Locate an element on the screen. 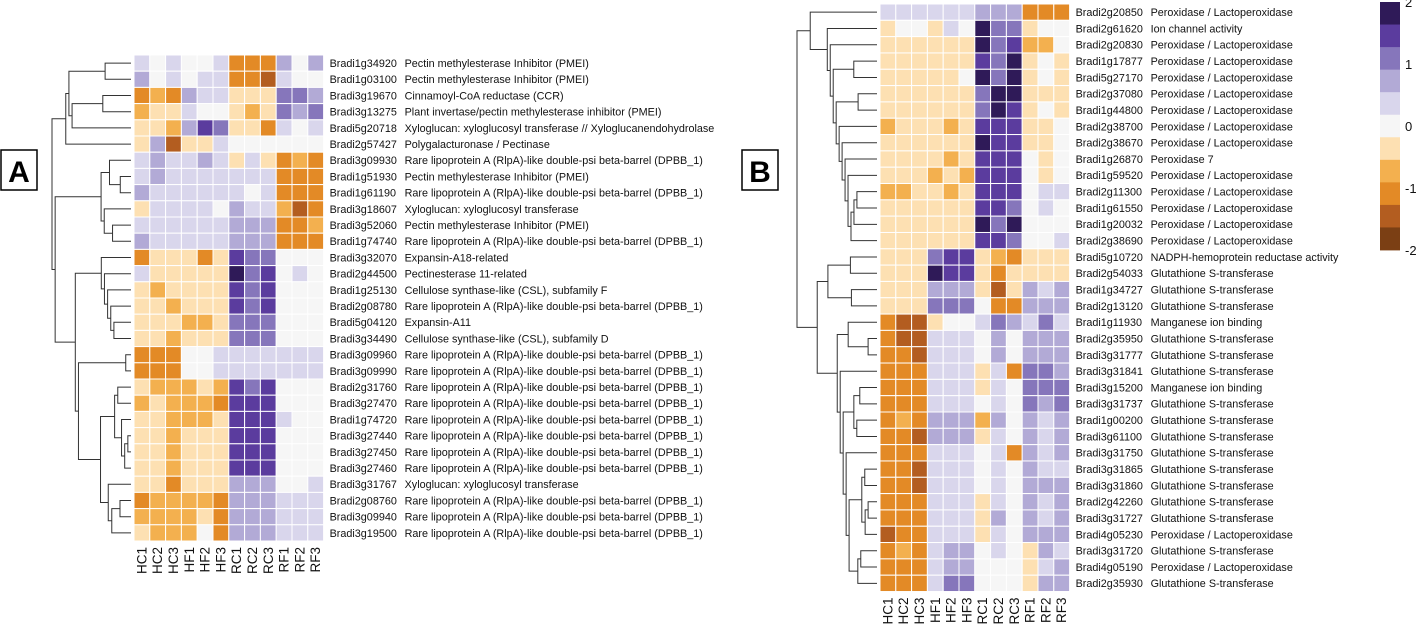 Image resolution: width=1417 pixels, height=626 pixels. row-label-gene: Bradi3g34490 is located at coordinates (363, 339).